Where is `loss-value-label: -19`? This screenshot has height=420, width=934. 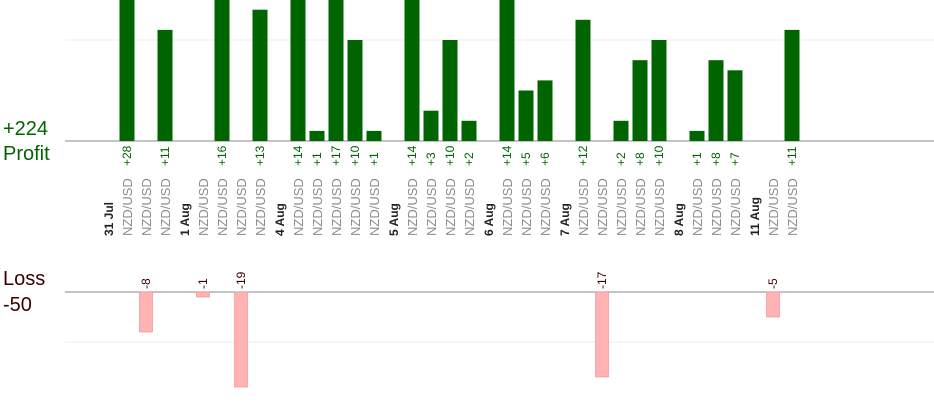
loss-value-label: -19 is located at coordinates (241, 280).